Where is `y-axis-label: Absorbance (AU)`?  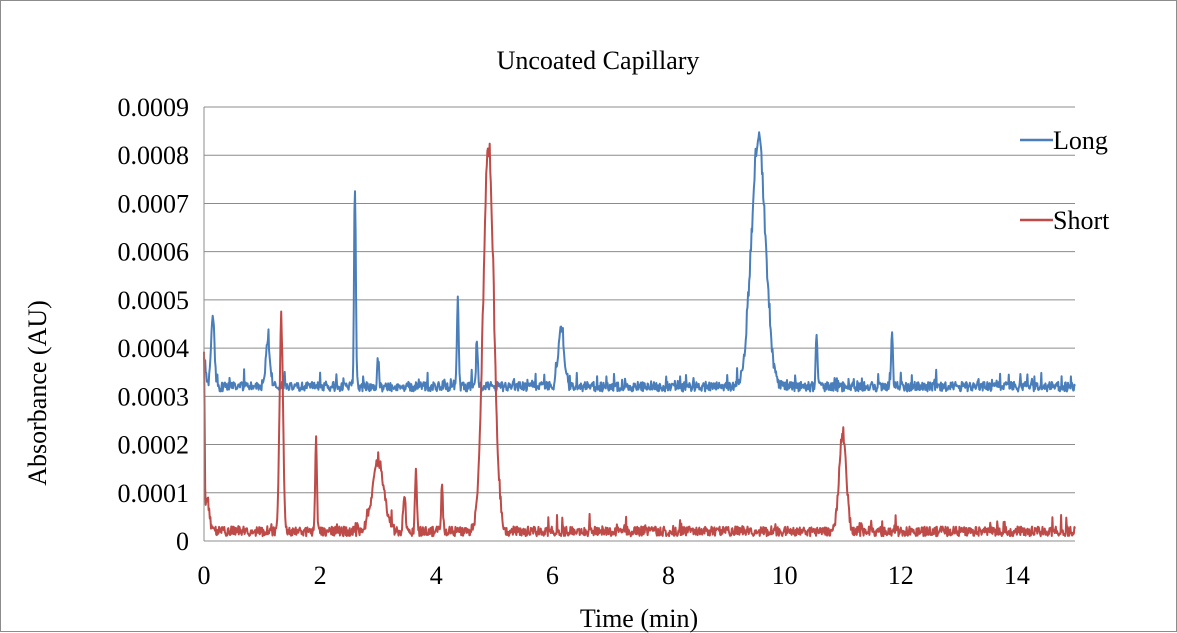 y-axis-label: Absorbance (AU) is located at coordinates (37, 393).